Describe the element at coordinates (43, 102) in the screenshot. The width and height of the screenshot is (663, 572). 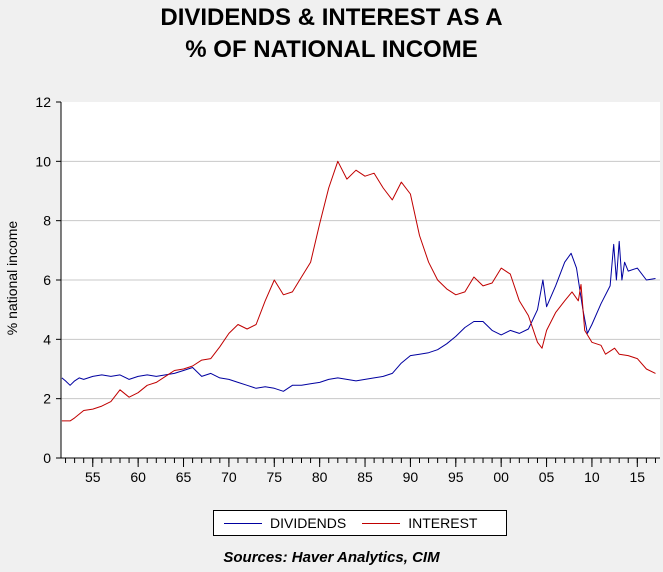
I see `y-tick-label-12: 12` at that location.